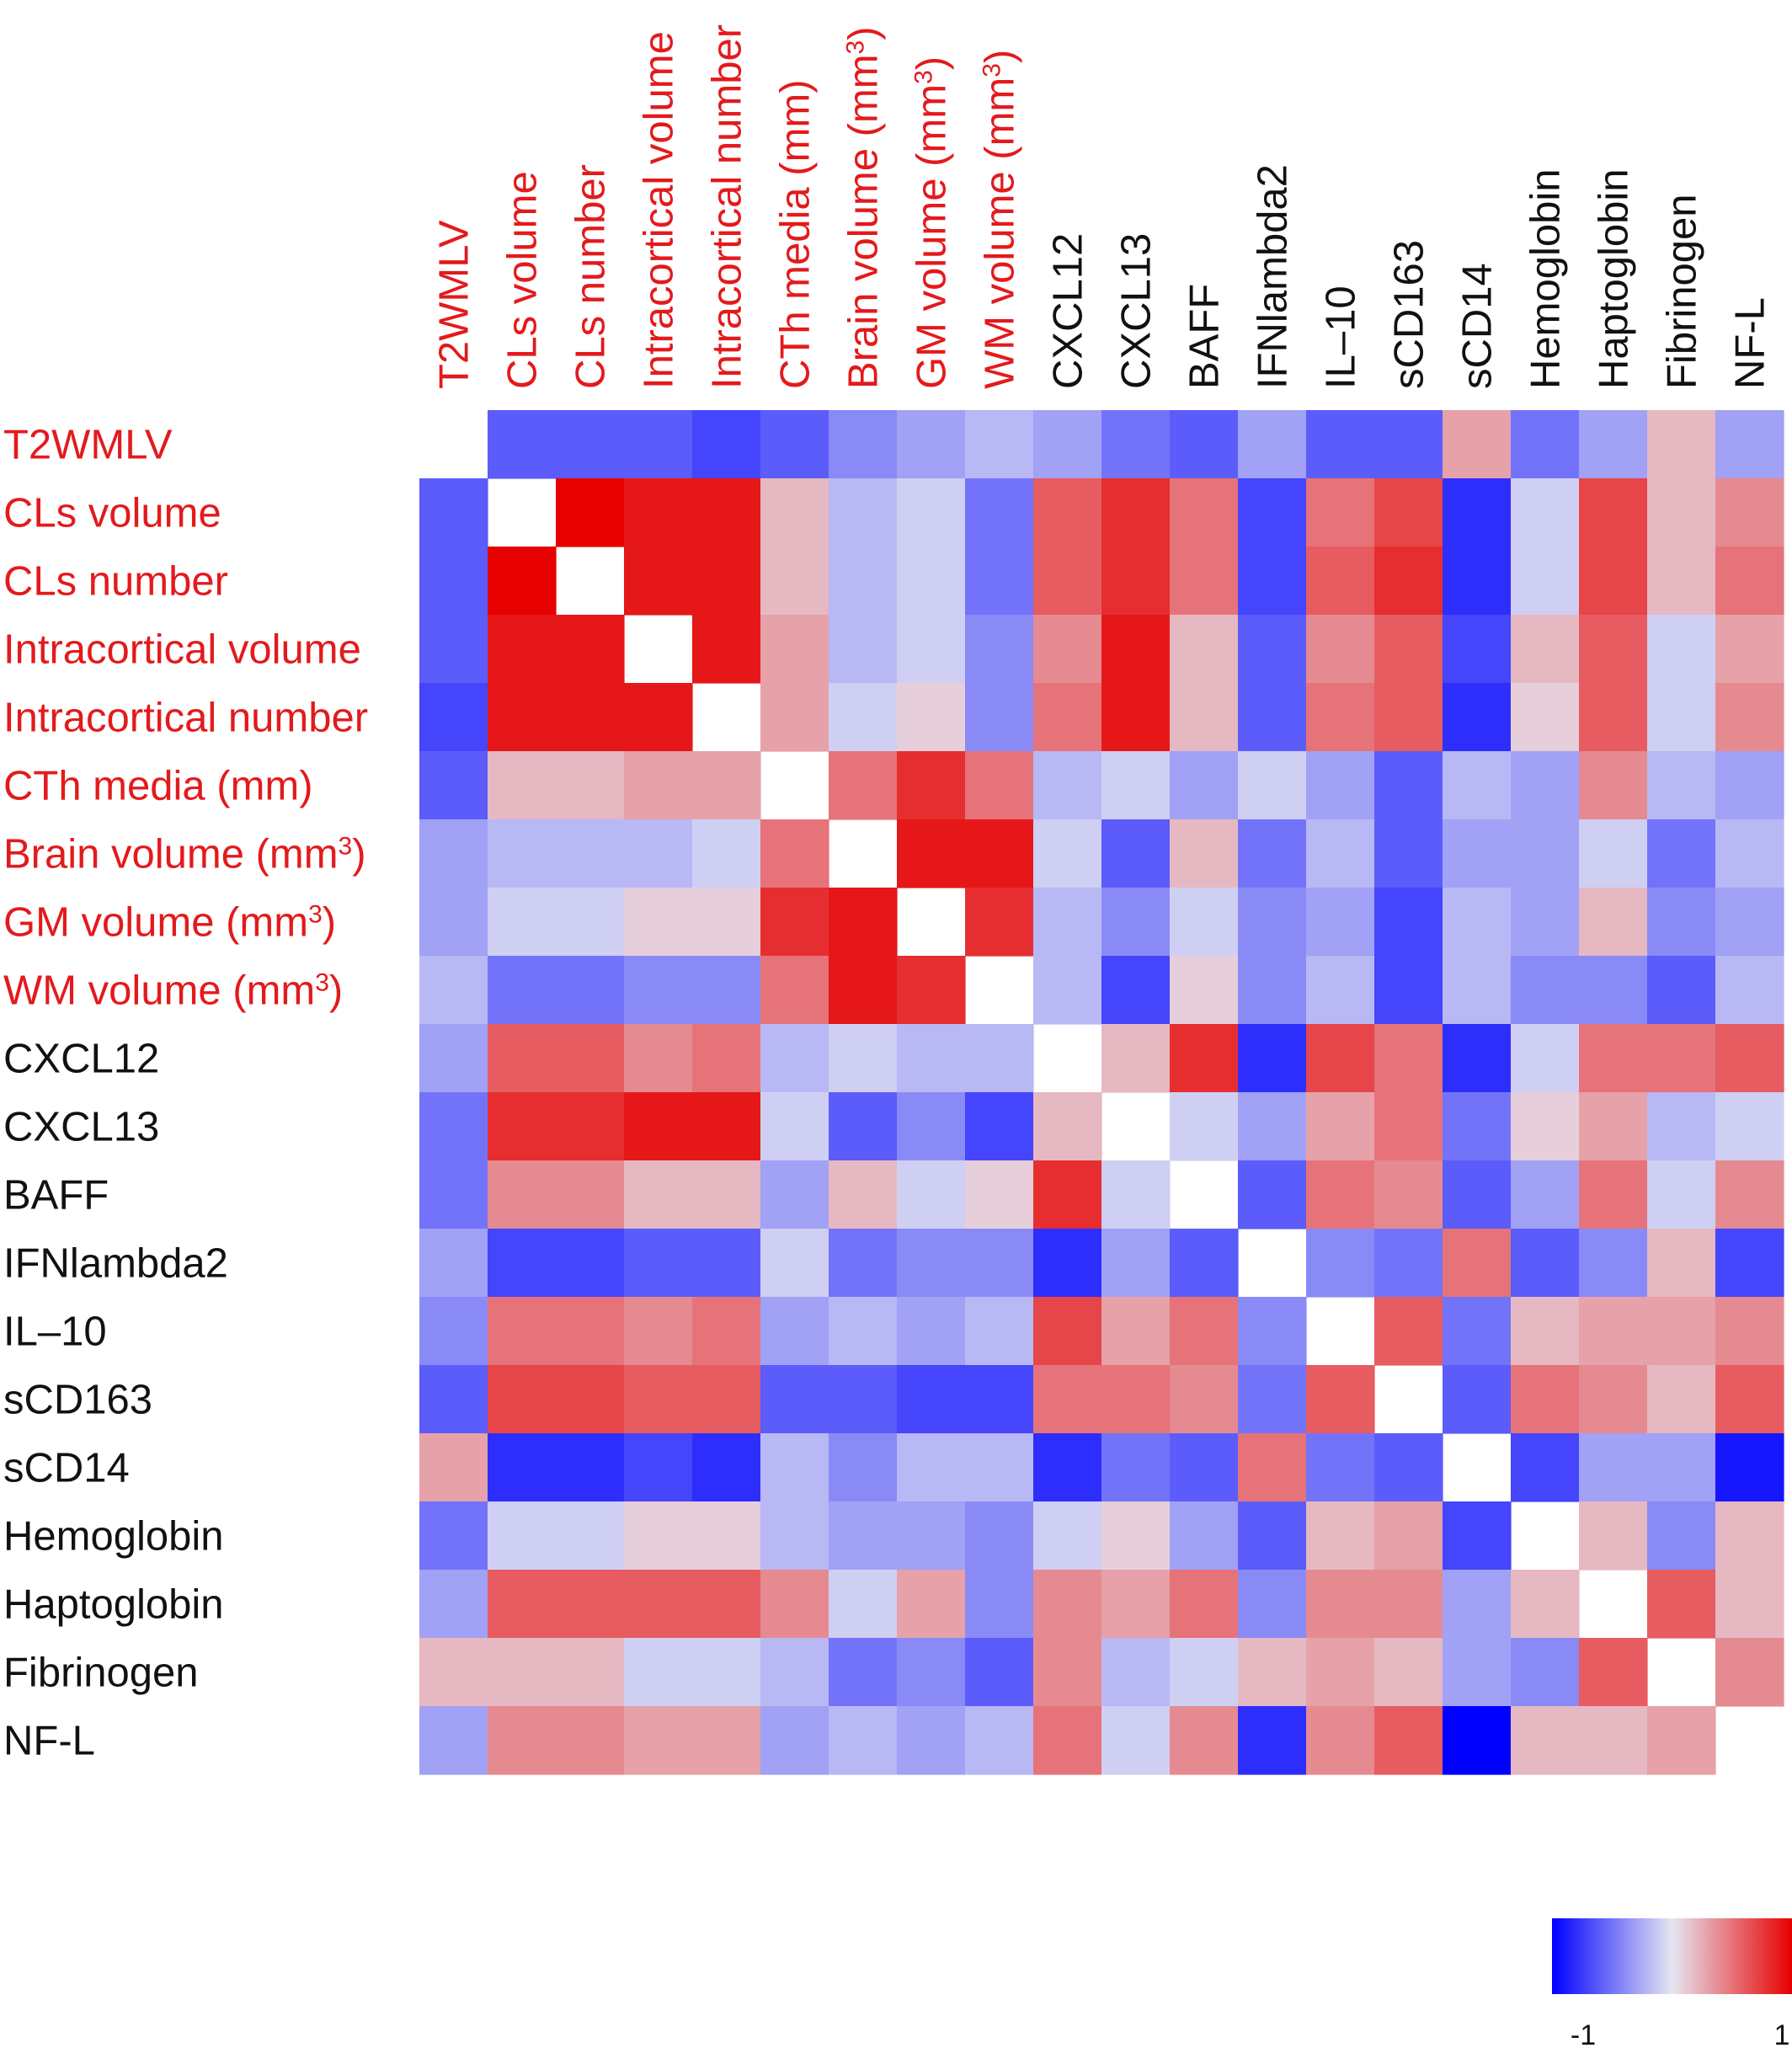 The height and width of the screenshot is (2048, 1792). I want to click on column-label-fibrinogen: Fibrinogen, so click(1682, 291).